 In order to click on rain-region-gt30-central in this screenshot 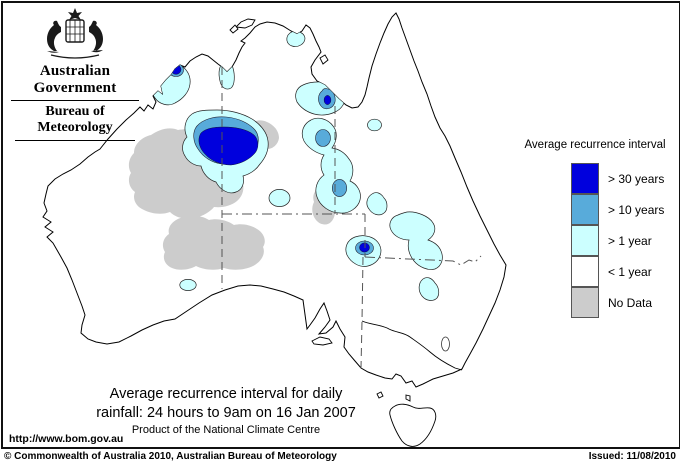, I will do `click(228, 146)`.